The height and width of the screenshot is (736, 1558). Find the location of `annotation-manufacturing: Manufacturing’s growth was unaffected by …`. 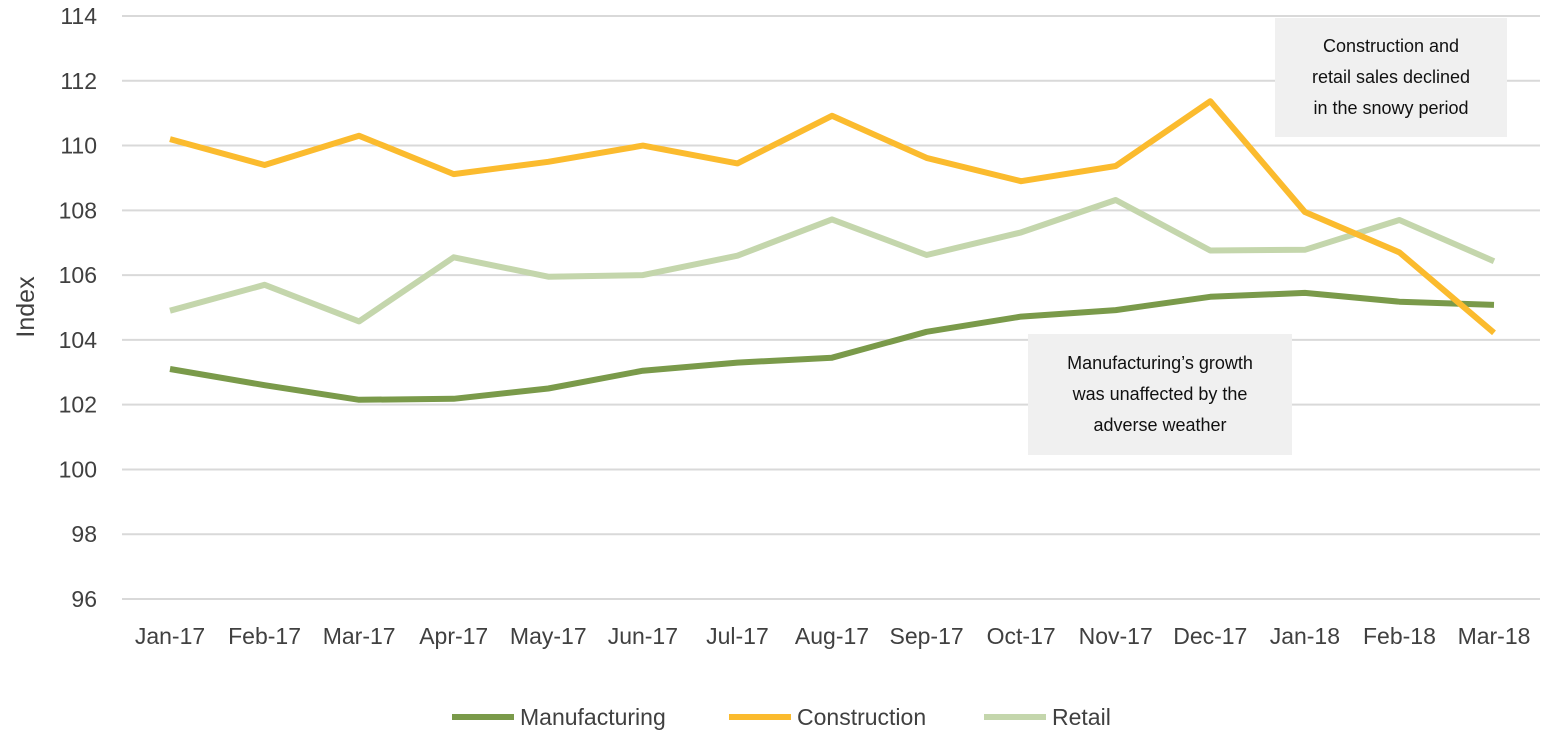

annotation-manufacturing: Manufacturing’s growth was unaffected by … is located at coordinates (1160, 394).